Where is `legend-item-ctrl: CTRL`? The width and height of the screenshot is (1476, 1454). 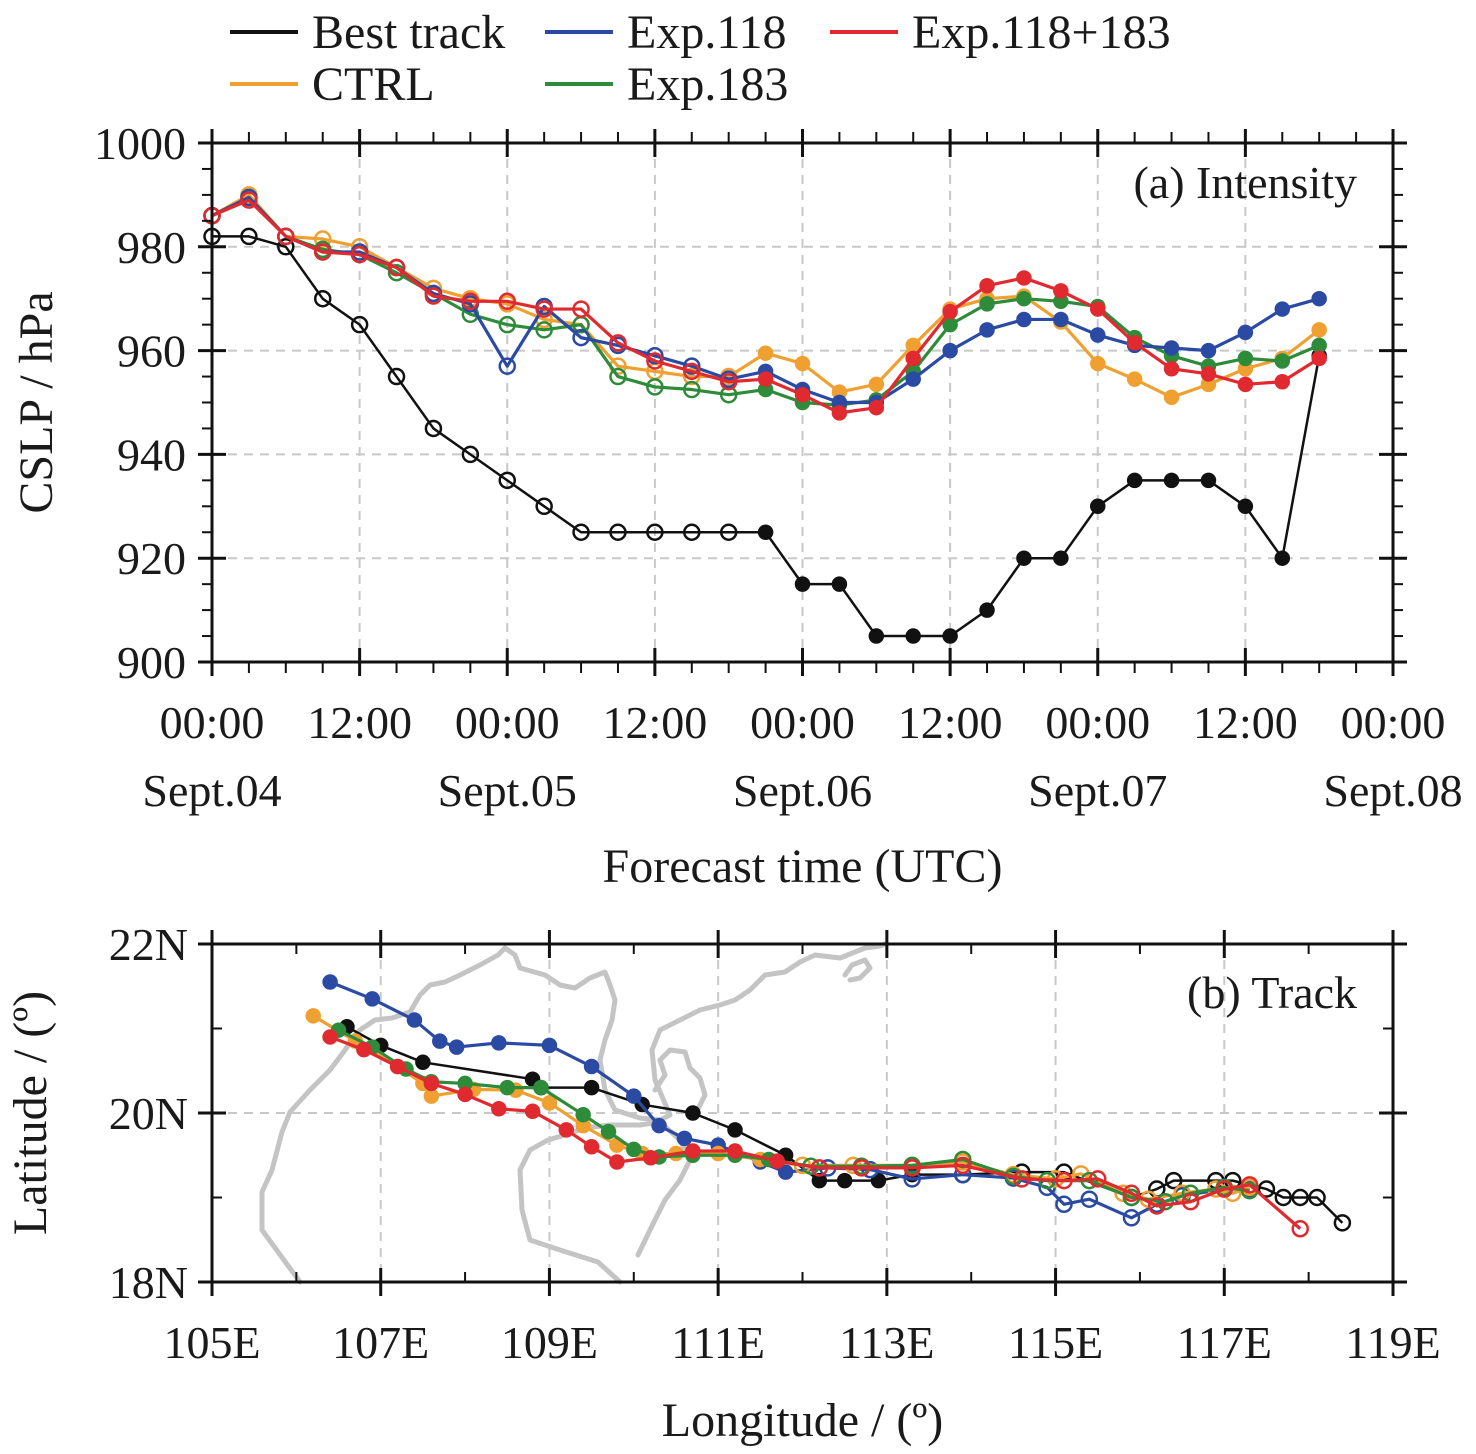
legend-item-ctrl: CTRL is located at coordinates (332, 84).